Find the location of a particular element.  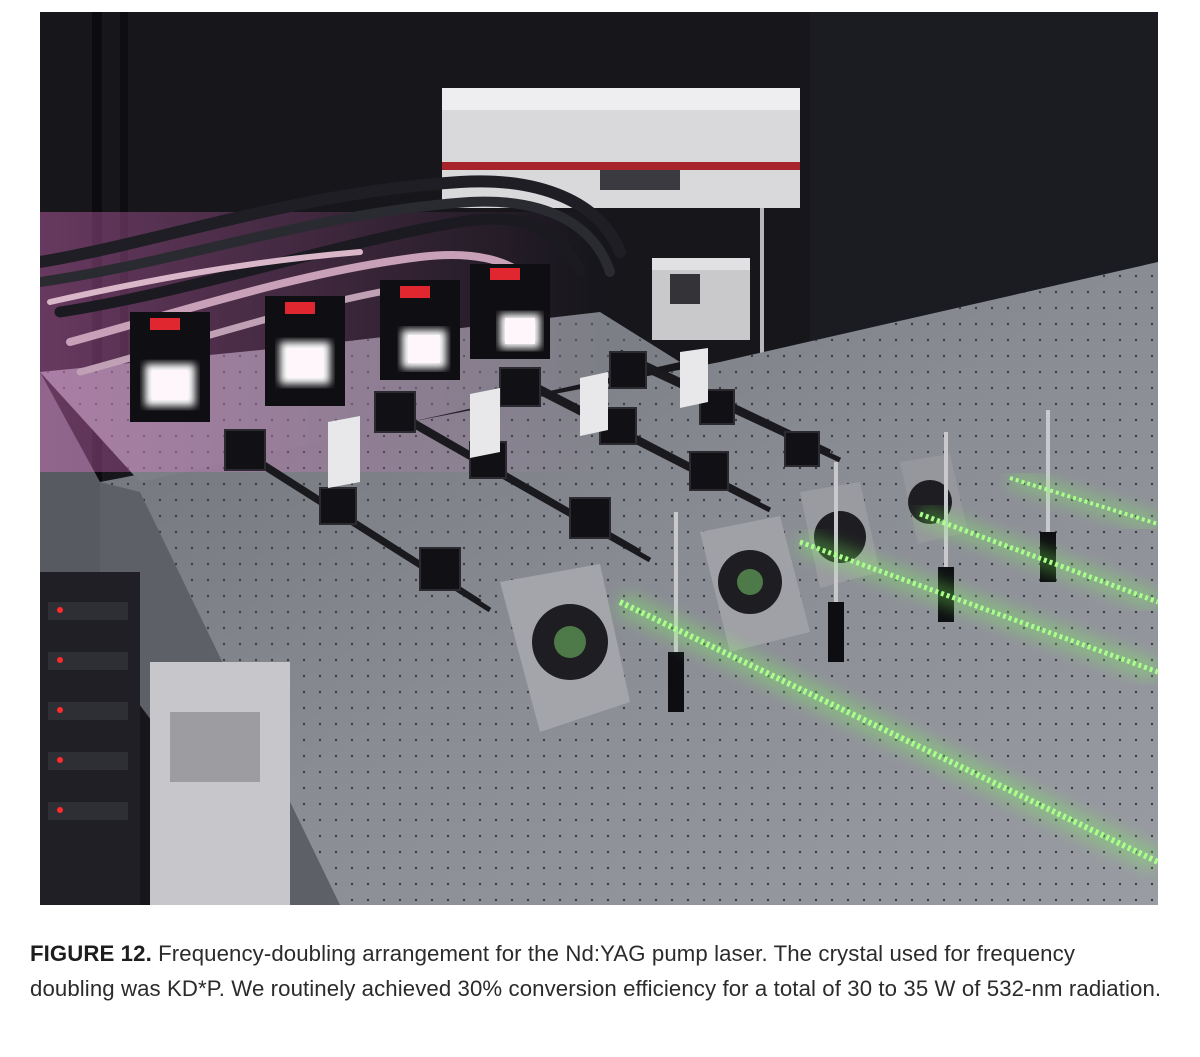

crystal-mounts is located at coordinates (734, 593).